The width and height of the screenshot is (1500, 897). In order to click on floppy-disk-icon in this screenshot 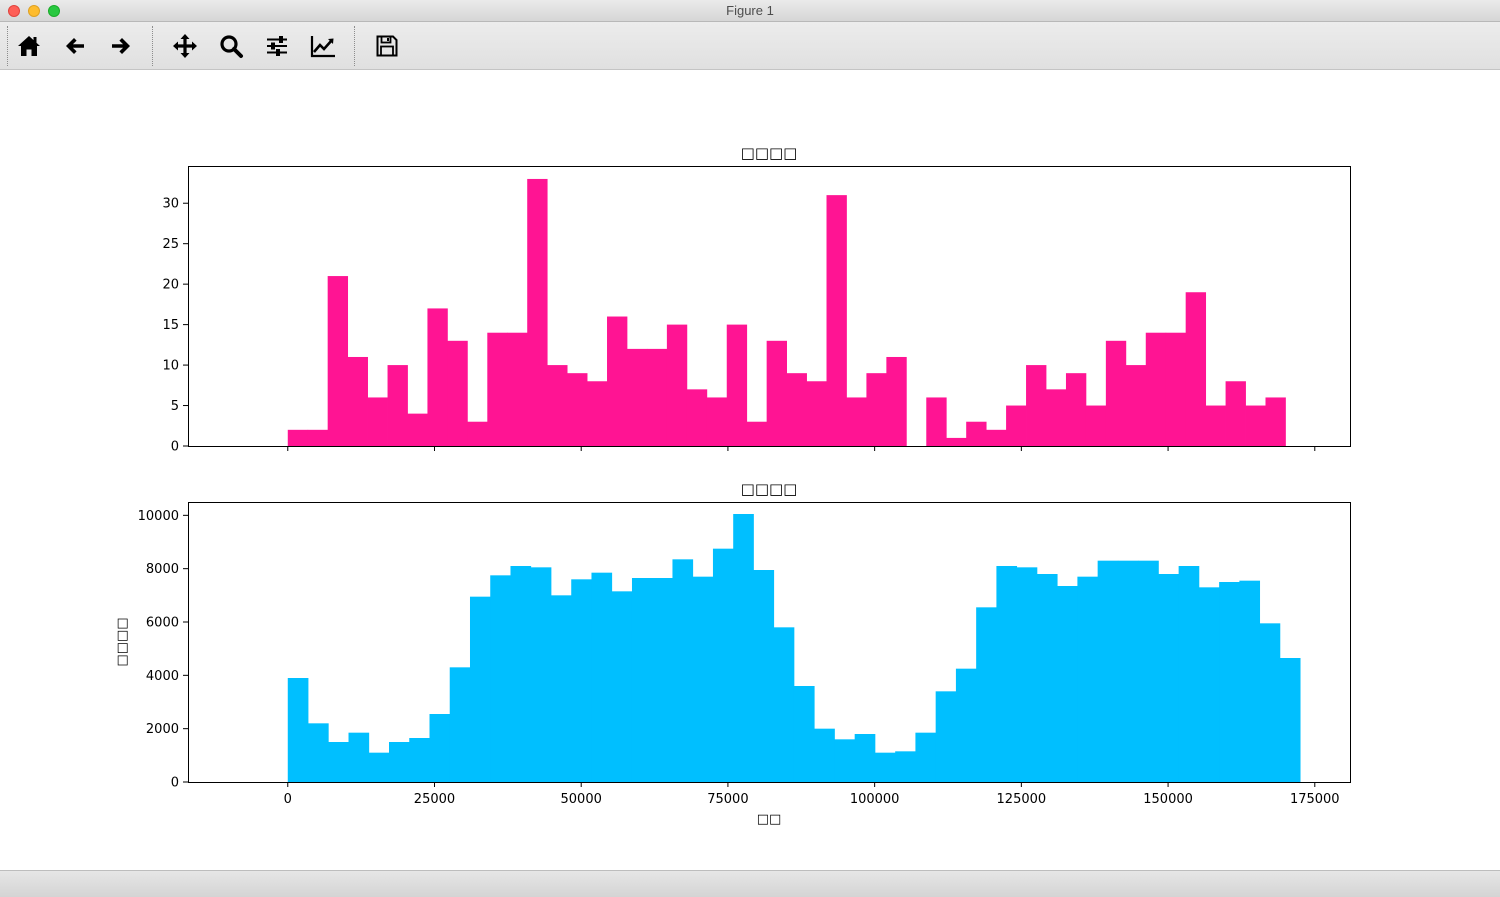, I will do `click(387, 46)`.